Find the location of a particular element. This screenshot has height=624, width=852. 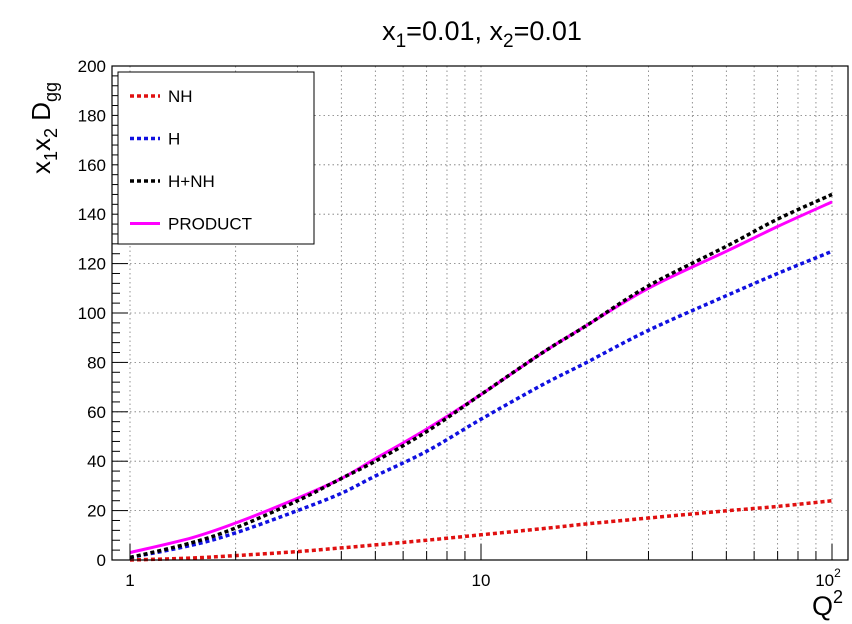

legend-label: H+NH is located at coordinates (191, 181).